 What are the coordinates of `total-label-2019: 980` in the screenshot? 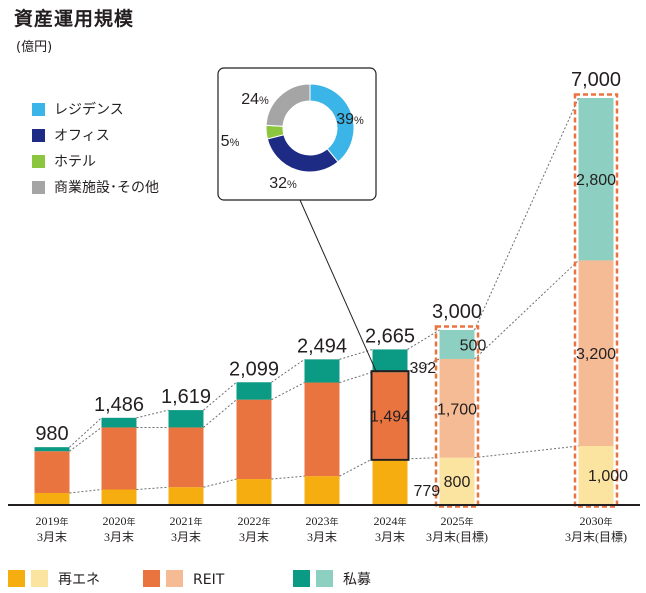 It's located at (51, 434).